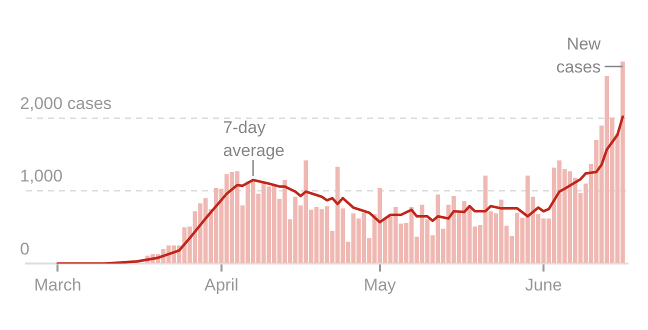 The width and height of the screenshot is (648, 330). Describe the element at coordinates (25, 248) in the screenshot. I see `y-tick-label: 0` at that location.